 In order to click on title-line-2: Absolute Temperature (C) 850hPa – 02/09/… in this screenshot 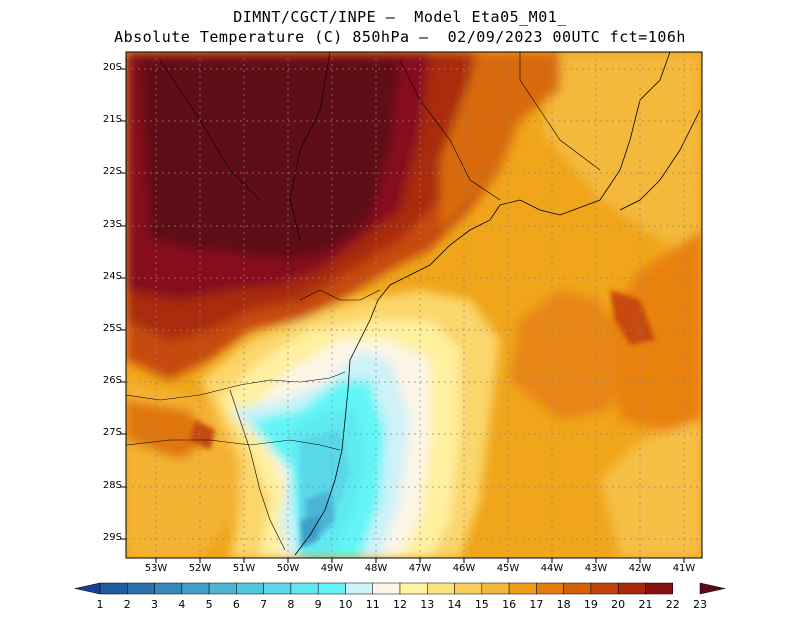, I will do `click(400, 37)`.